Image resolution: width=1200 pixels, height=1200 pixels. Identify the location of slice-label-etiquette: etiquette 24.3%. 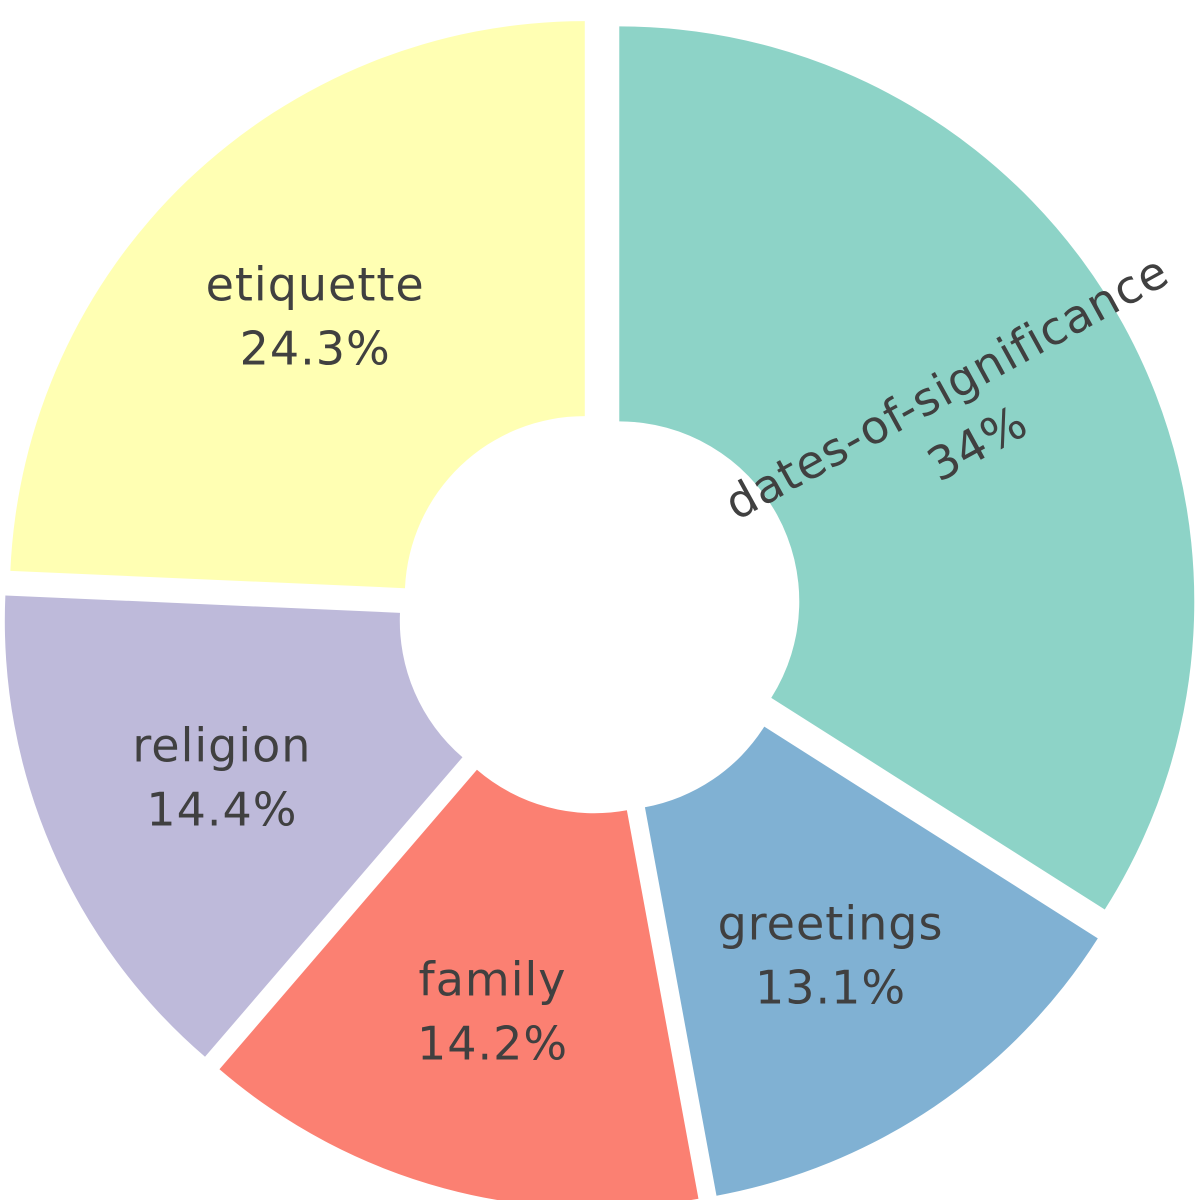
(315, 316).